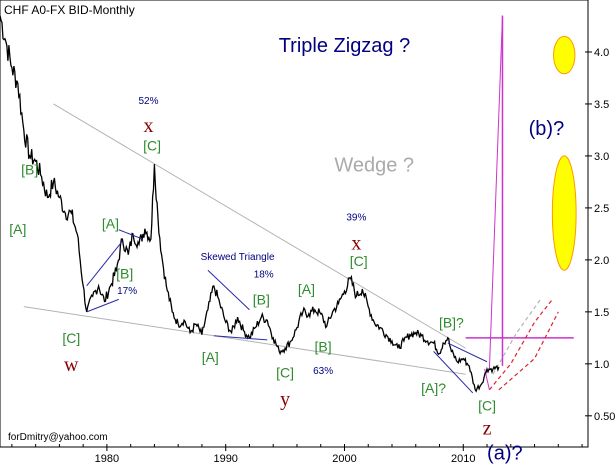 The image size is (616, 466). I want to click on y-tick-label: 2.0, so click(601, 261).